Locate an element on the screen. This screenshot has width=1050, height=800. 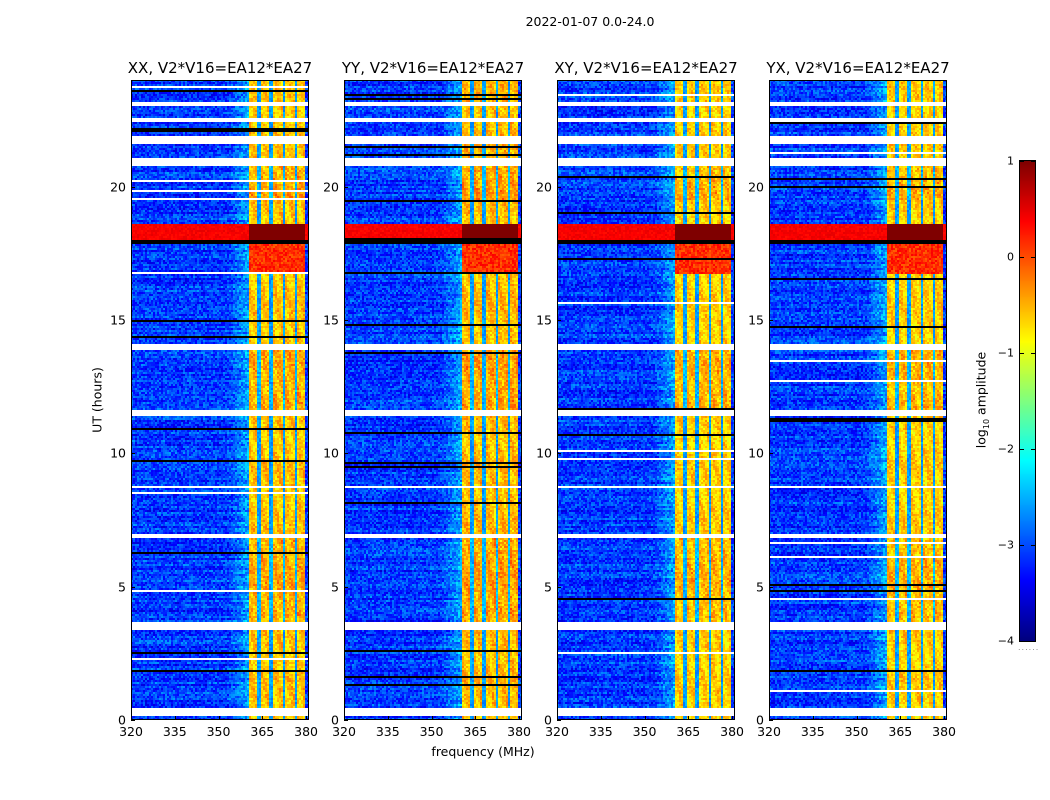
colorbar-tick-label: 1 is located at coordinates (1010, 161).